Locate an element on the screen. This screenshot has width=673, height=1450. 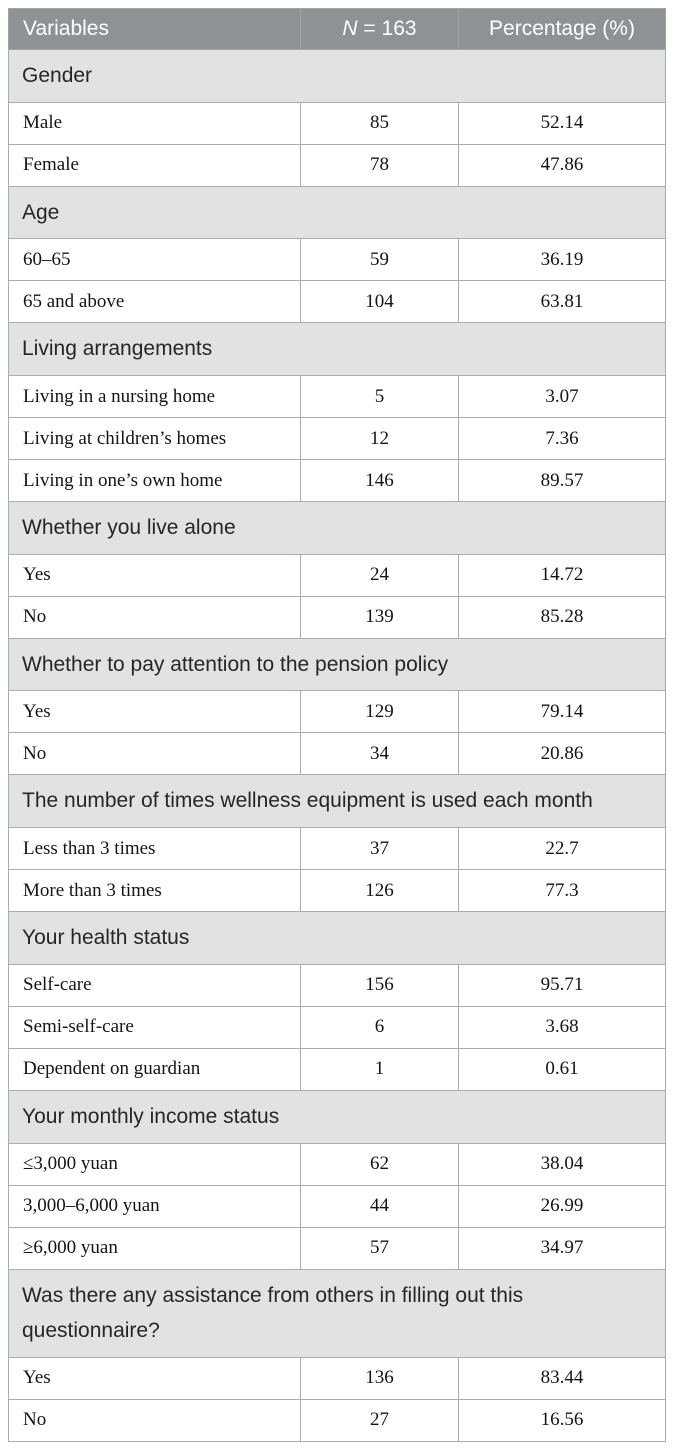
percentage-cell: 3.07 is located at coordinates (562, 397).